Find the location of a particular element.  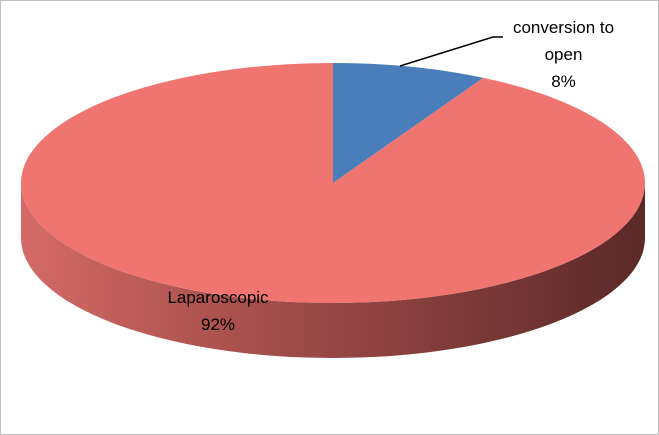

category-label: Laparoscopic is located at coordinates (218, 297).